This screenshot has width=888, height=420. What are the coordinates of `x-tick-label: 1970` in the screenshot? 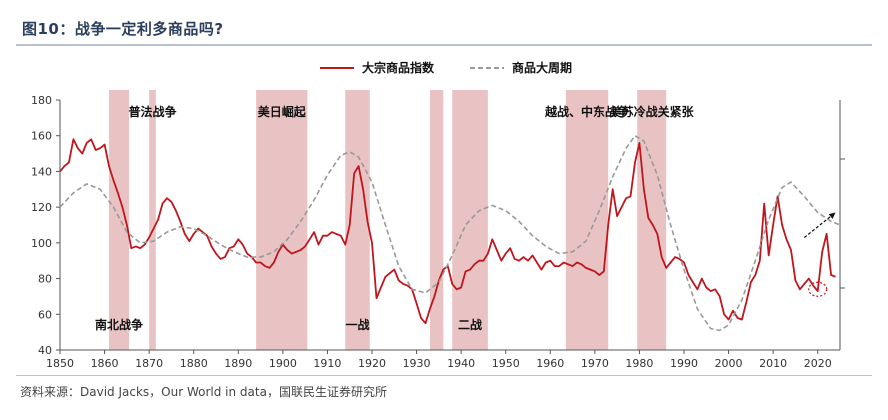 It's located at (595, 363).